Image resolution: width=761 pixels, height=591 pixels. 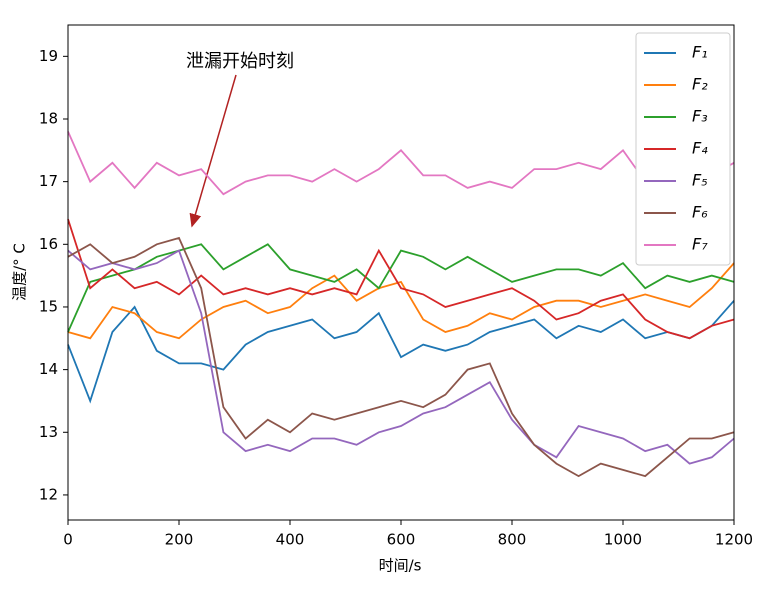 What do you see at coordinates (290, 540) in the screenshot?
I see `x-tick-label: 400` at bounding box center [290, 540].